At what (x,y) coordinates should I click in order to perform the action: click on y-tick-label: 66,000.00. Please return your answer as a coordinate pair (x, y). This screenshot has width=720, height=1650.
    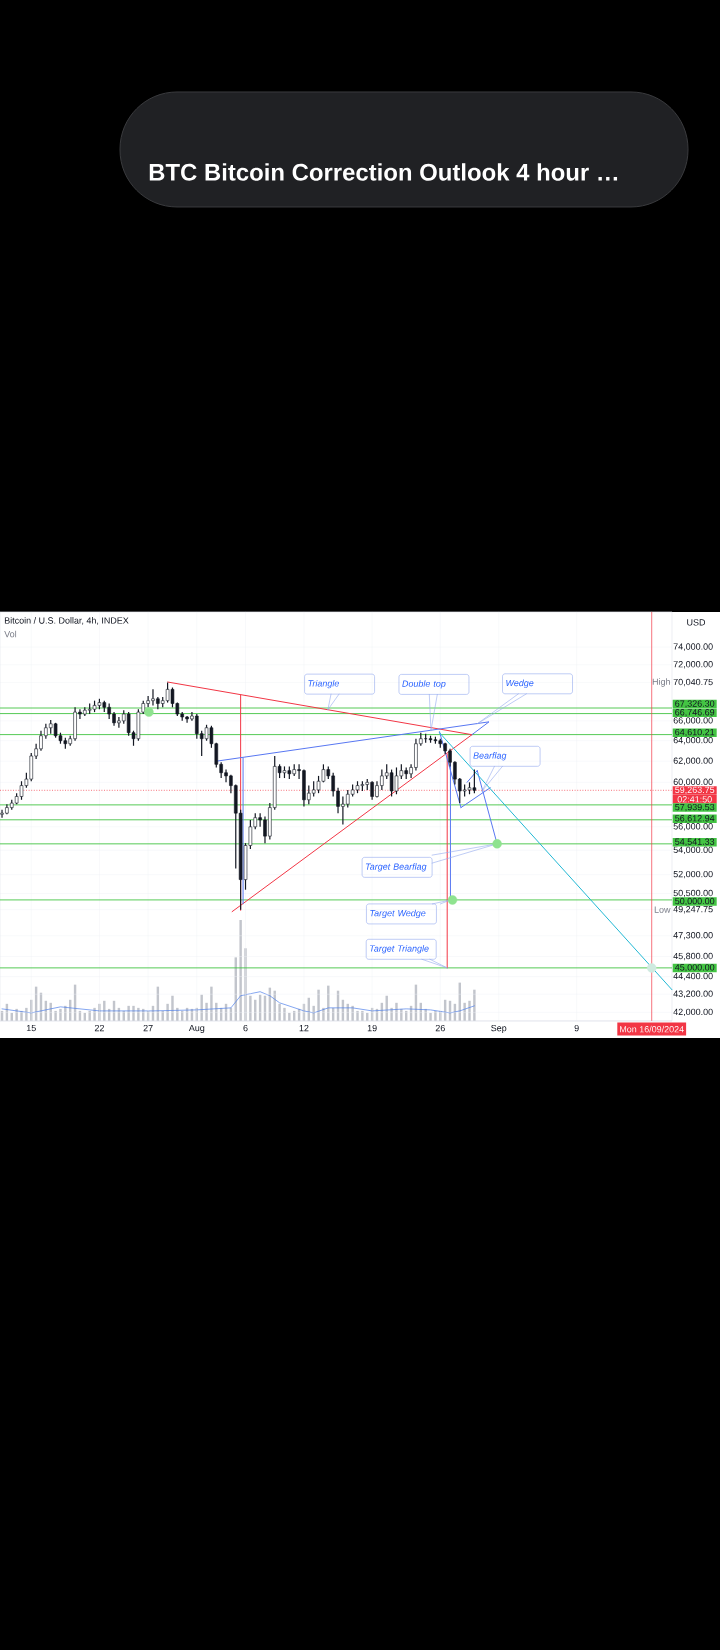
    Looking at the image, I should click on (693, 721).